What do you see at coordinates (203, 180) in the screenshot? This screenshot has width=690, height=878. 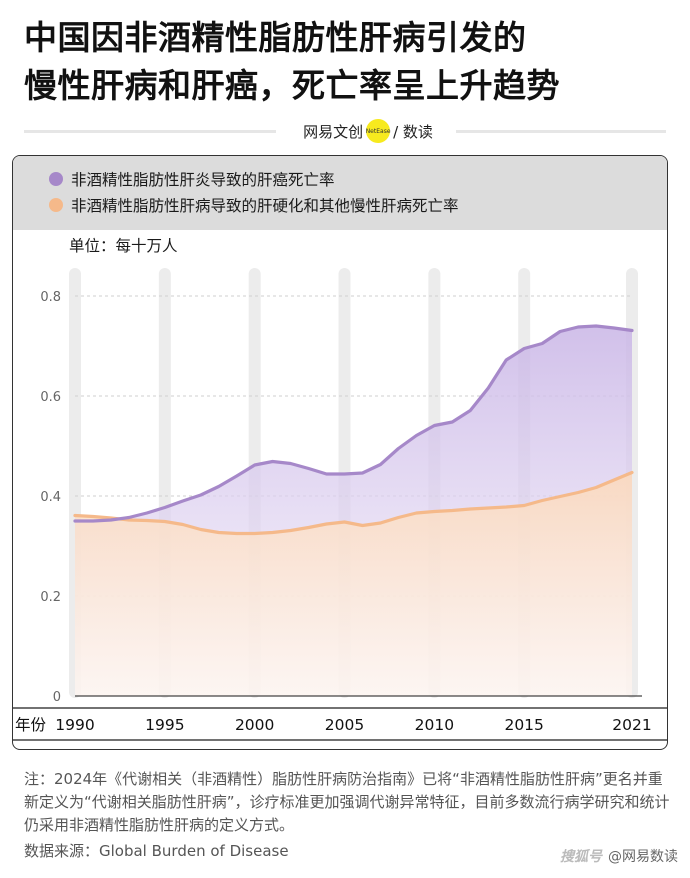 I see `legend-label-liver-cancer: 非酒精性脂肪性肝炎导致的肝癌死亡率` at bounding box center [203, 180].